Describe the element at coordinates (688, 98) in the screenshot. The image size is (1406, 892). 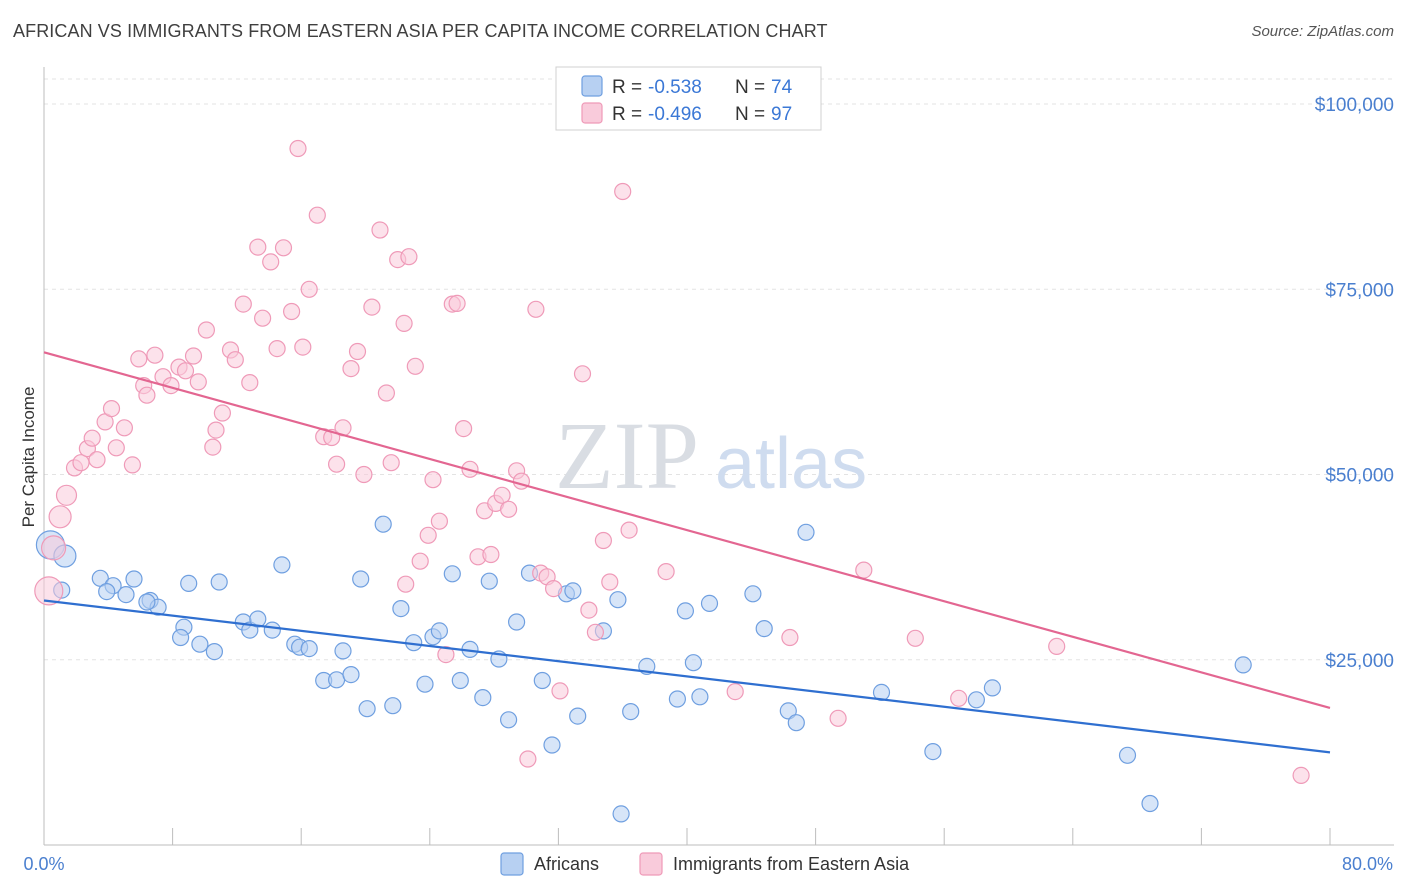
I see `stats-legend: R = -0.538 N = 74 R = -0.496 N = 97` at that location.